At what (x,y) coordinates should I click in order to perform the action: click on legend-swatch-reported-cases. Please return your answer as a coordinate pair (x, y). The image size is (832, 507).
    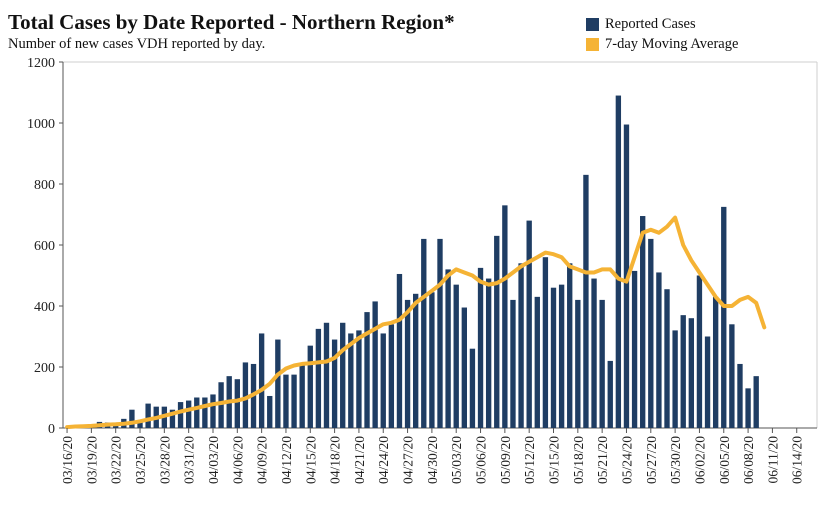
    Looking at the image, I should click on (592, 24).